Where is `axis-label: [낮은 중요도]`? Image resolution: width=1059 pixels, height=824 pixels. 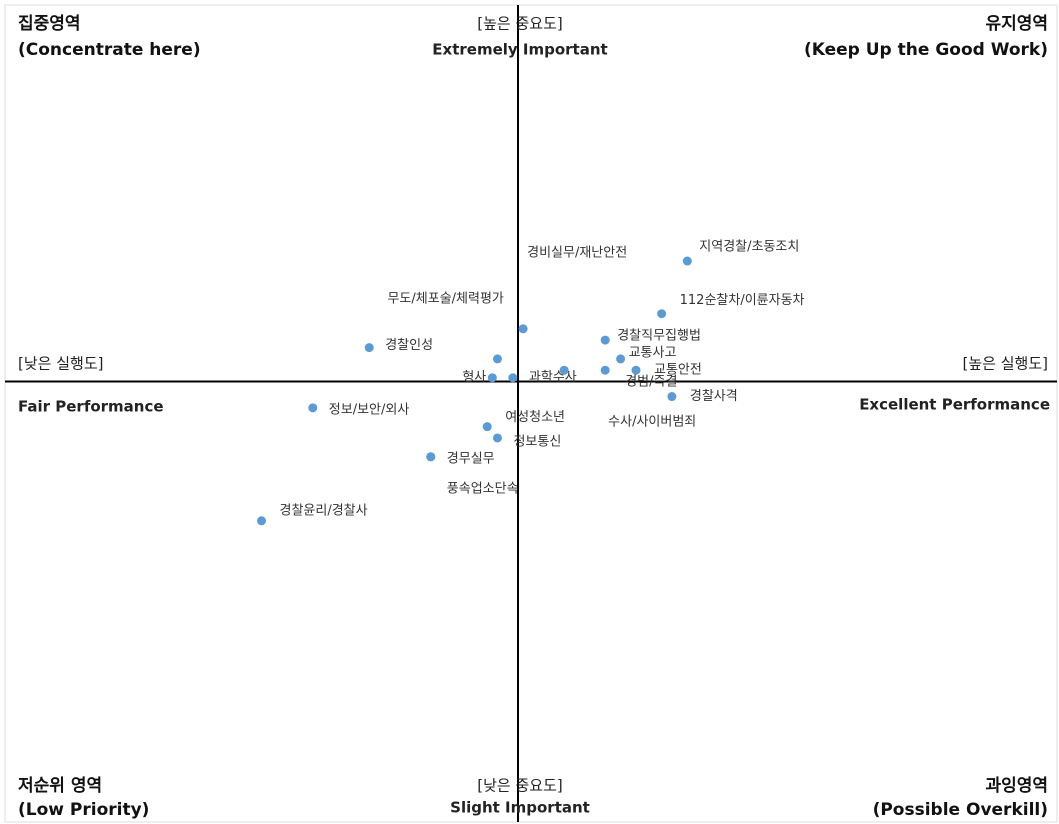
axis-label: [낮은 중요도] is located at coordinates (519, 786).